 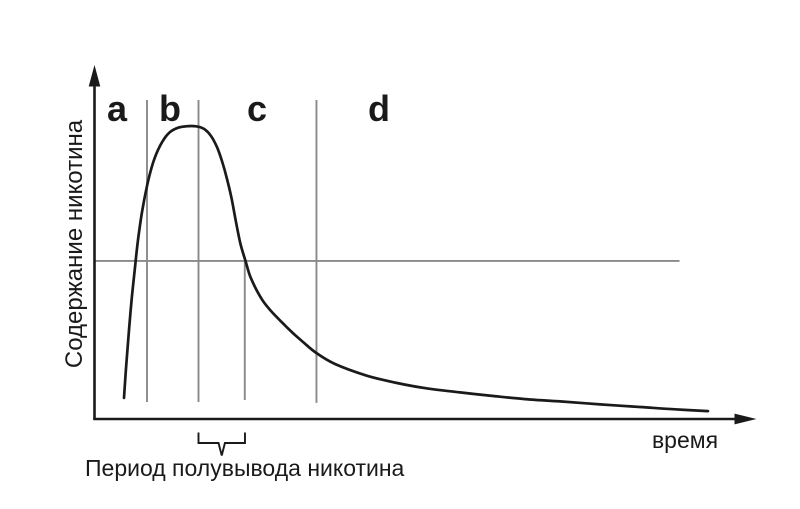 I want to click on region-label-c: c, so click(x=257, y=108).